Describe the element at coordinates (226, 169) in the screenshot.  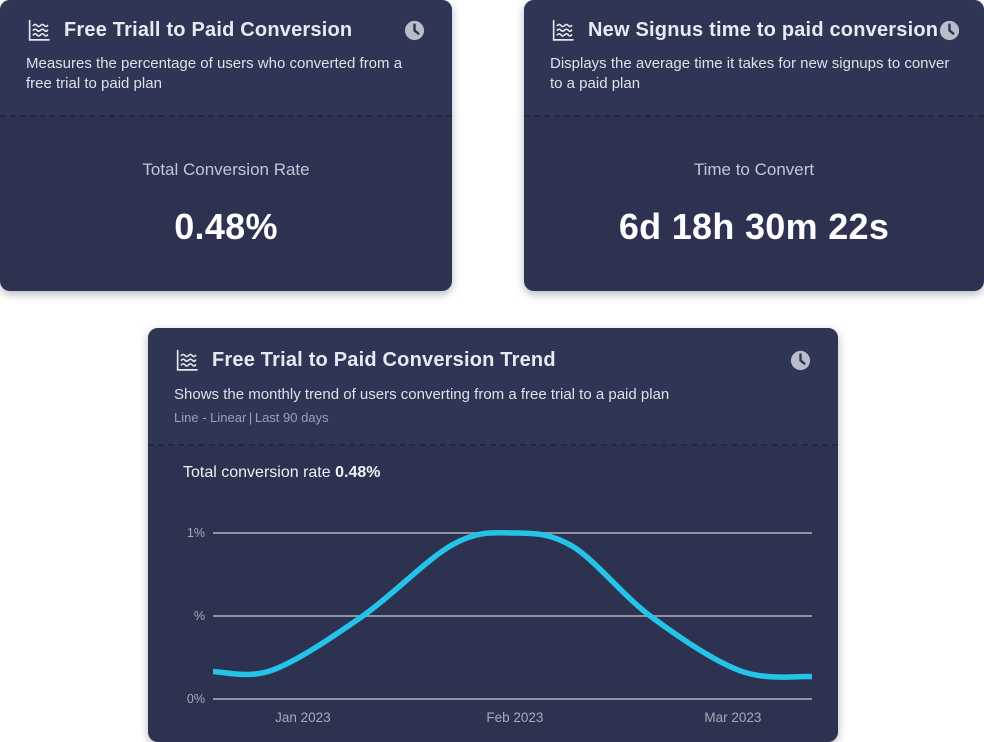
I see `metric-label: Total Conversion Rate` at that location.